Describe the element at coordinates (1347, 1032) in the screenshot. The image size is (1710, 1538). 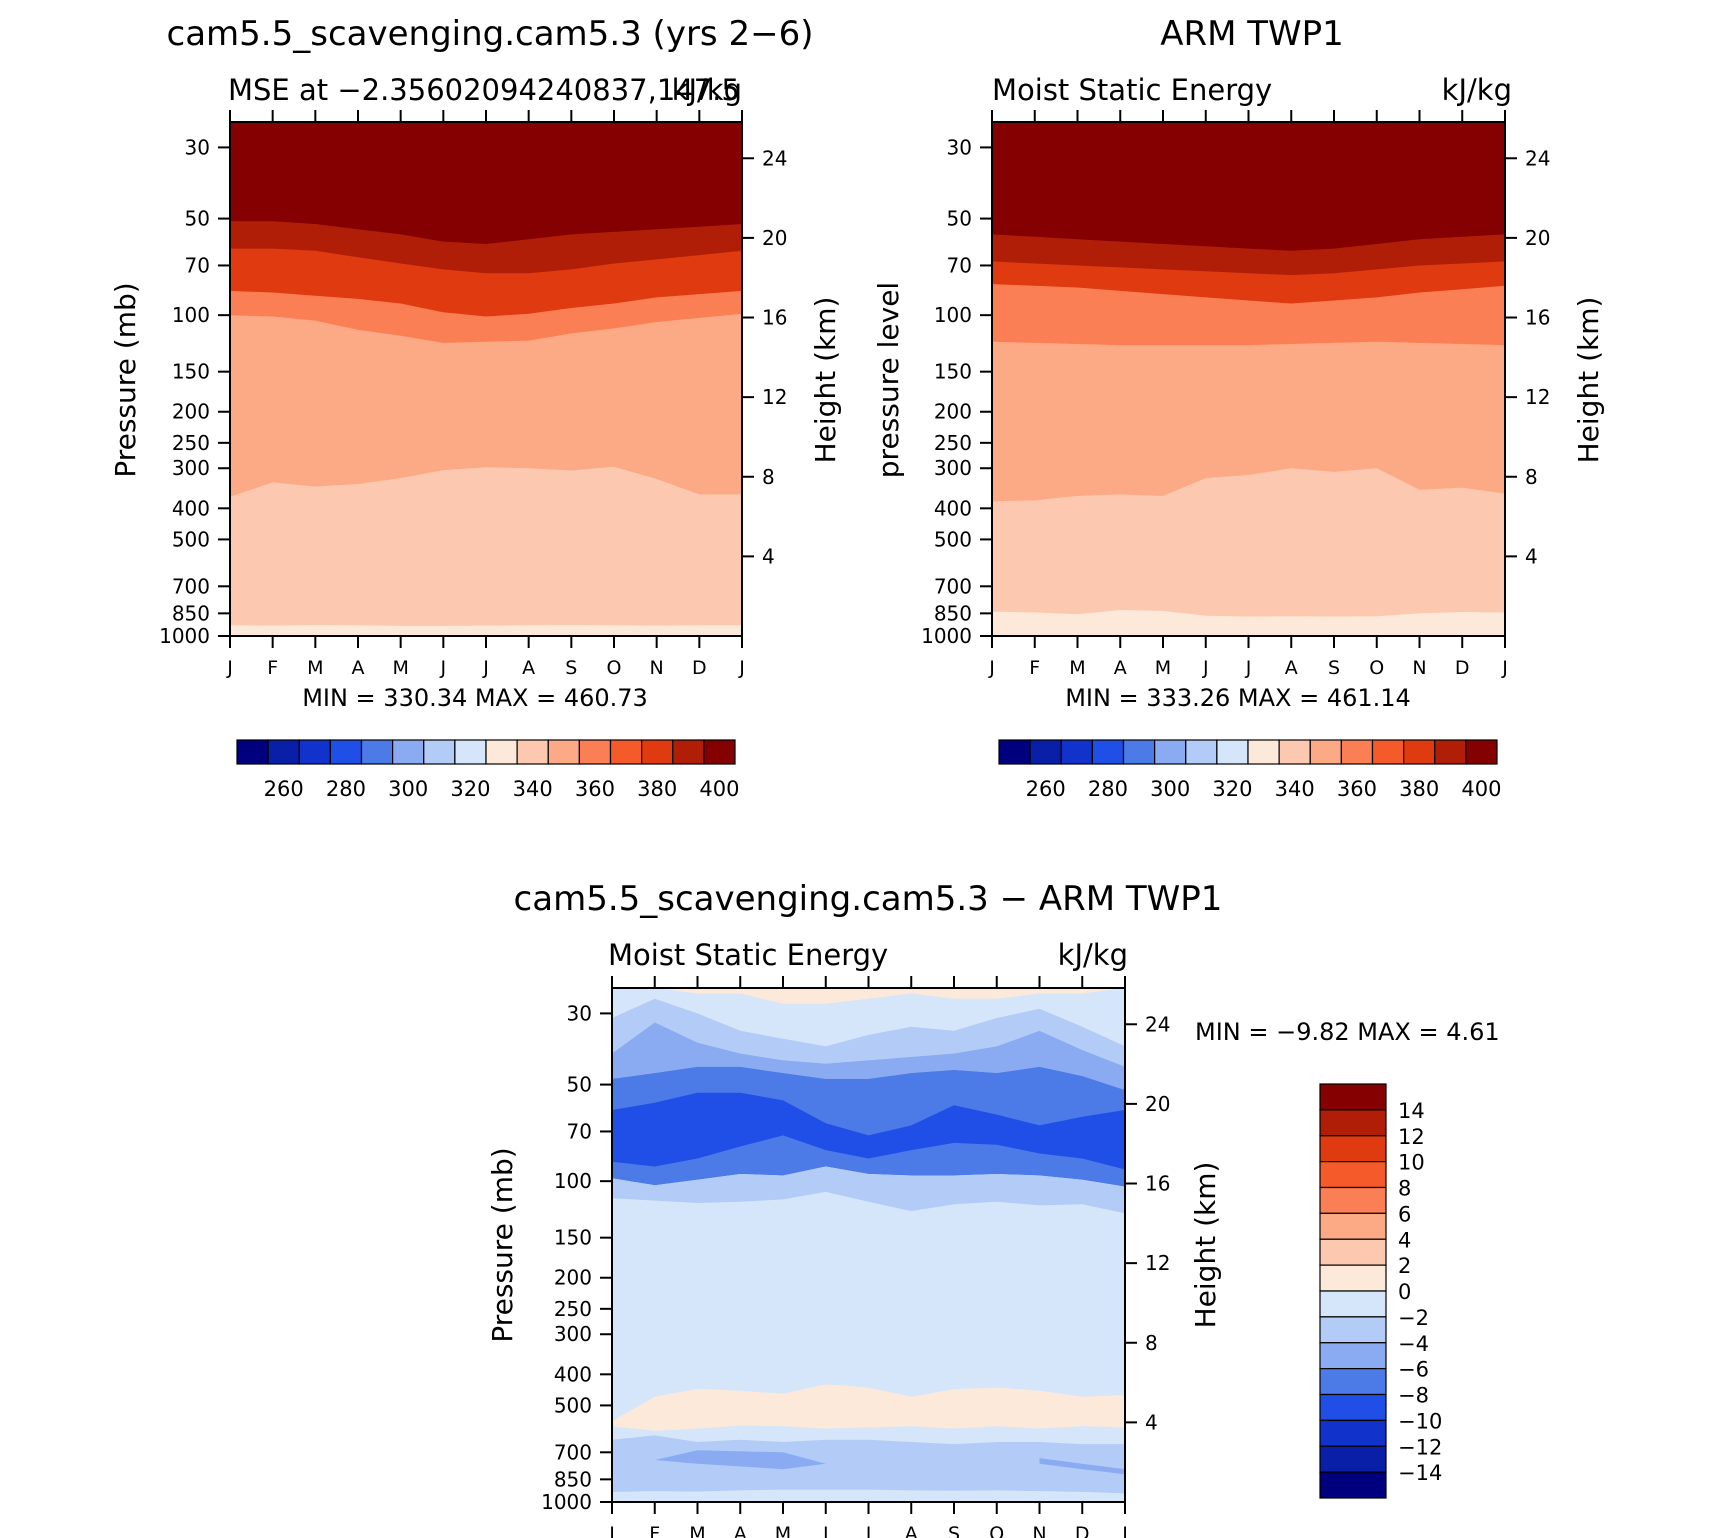
I see `panel3-min-max: MIN = −9.82 MAX = 4.61` at that location.